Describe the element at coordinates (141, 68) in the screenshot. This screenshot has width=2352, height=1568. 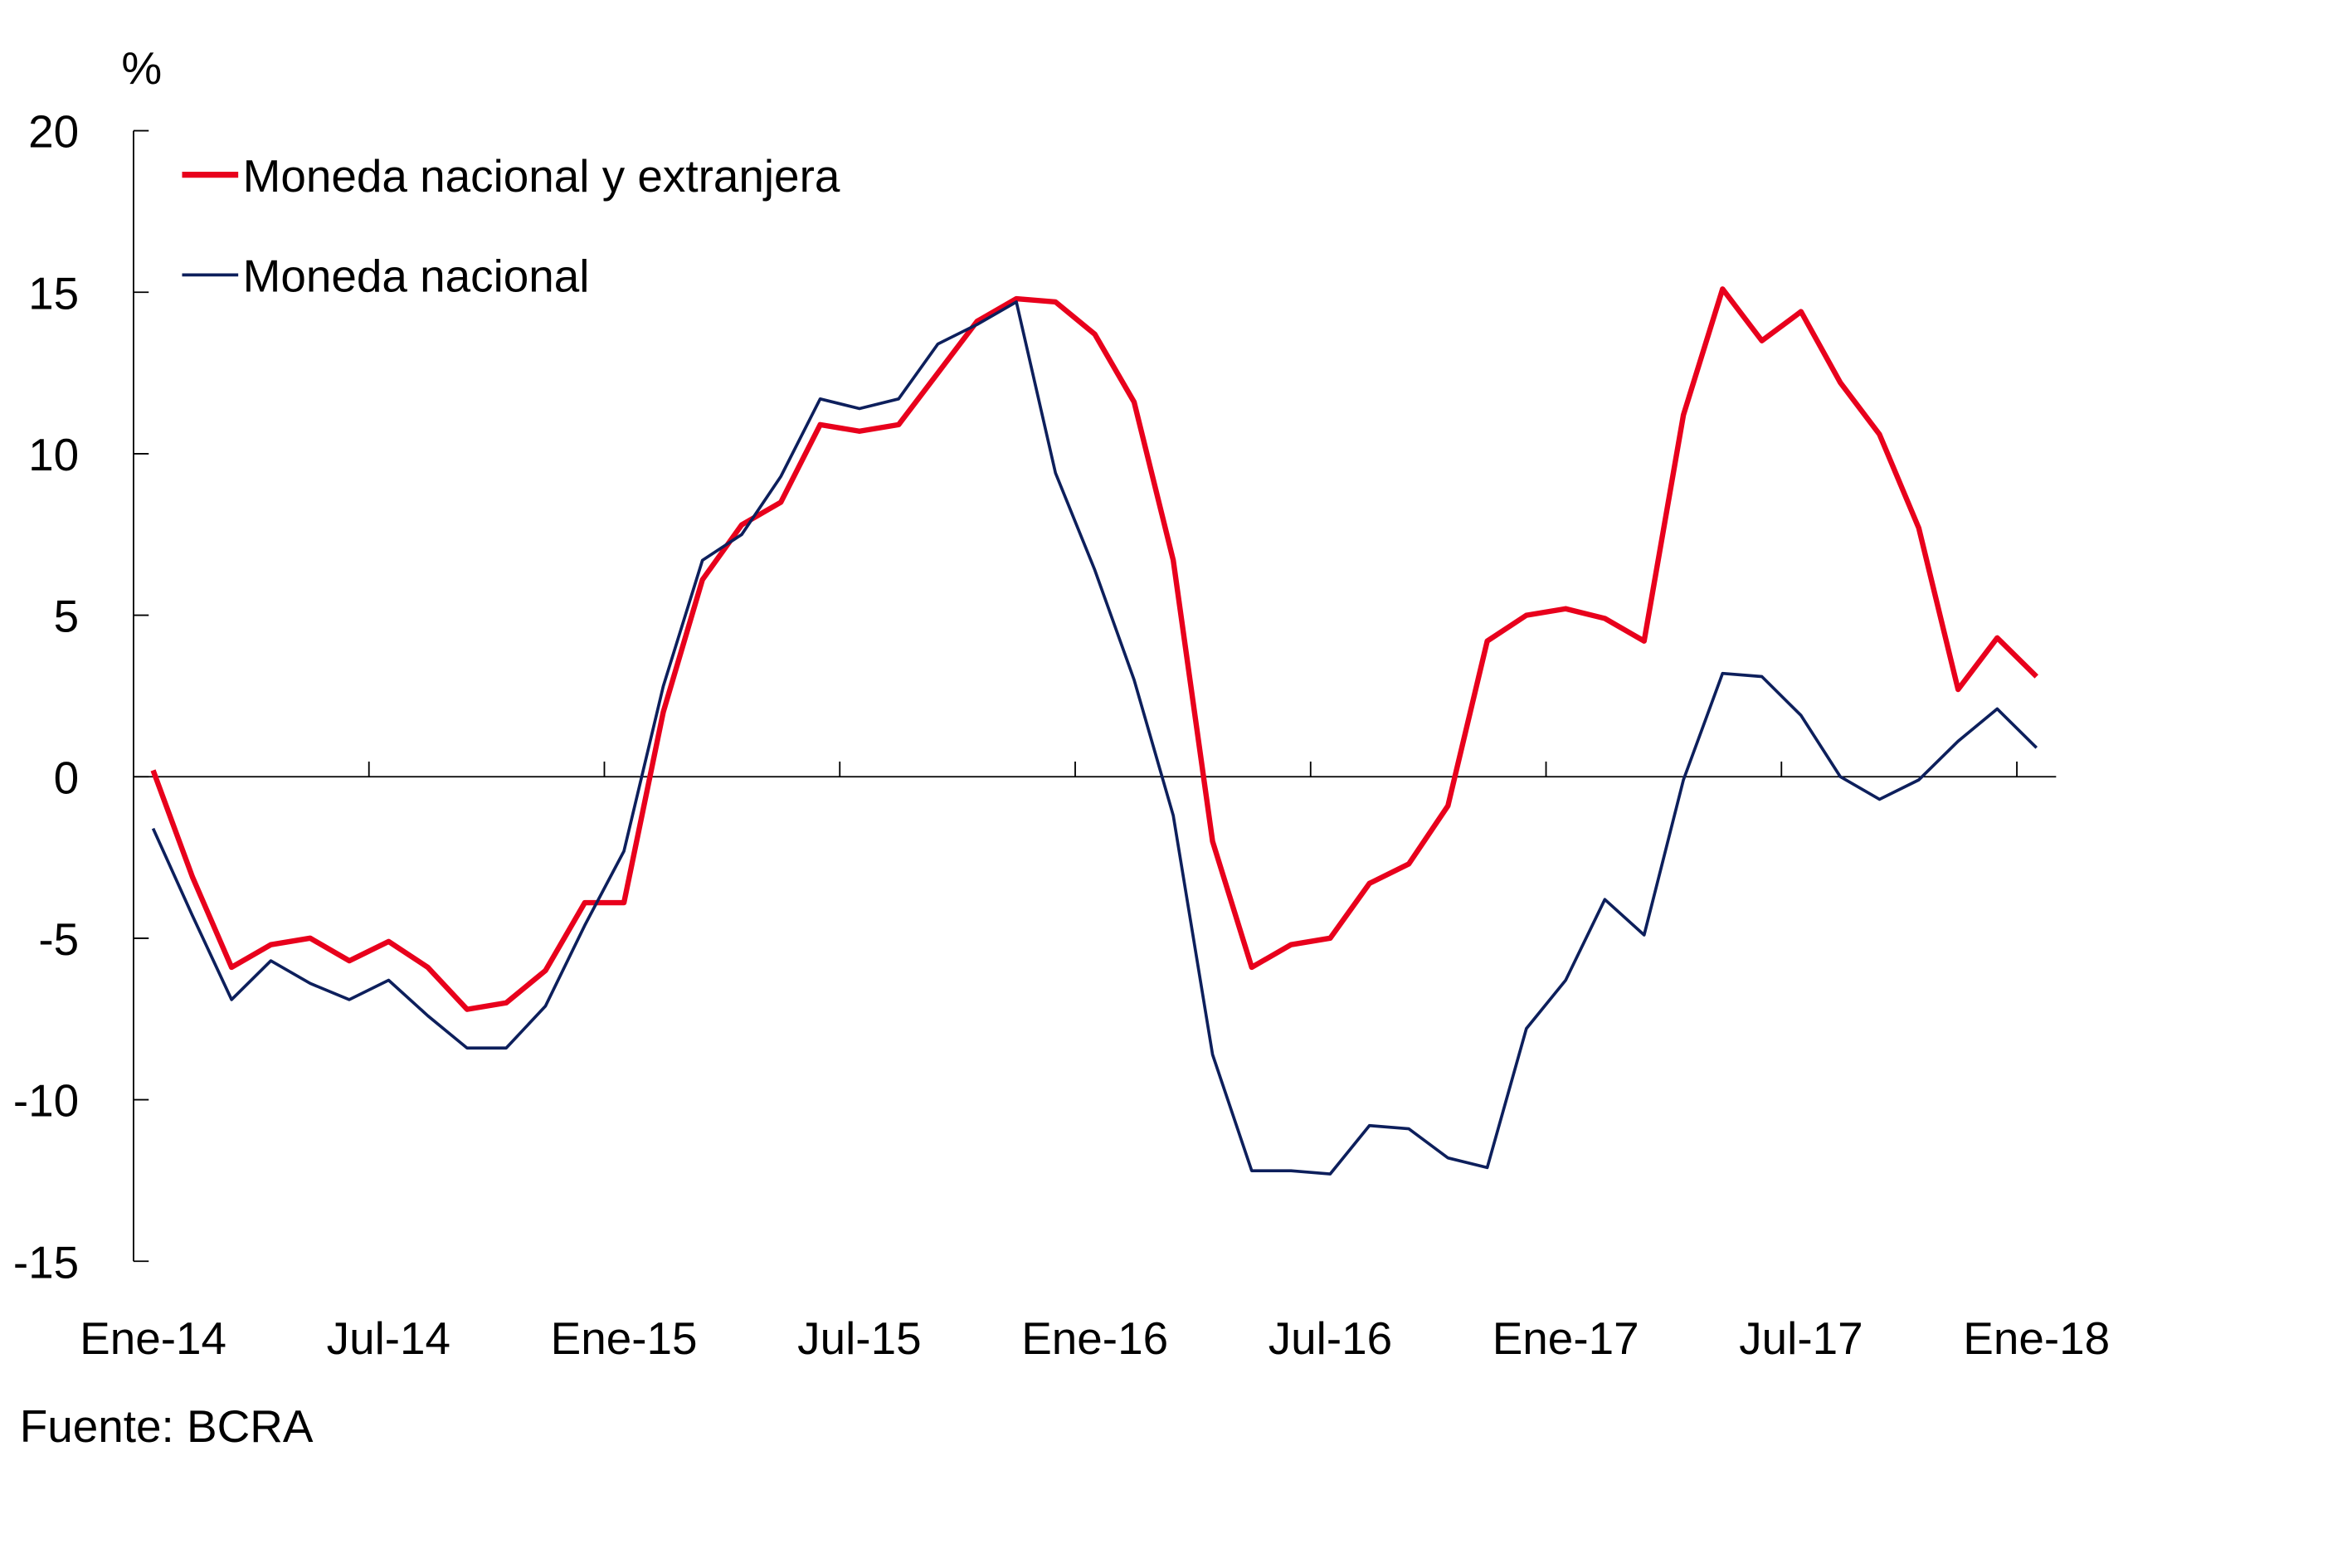
I see `y-axis-label: %` at that location.